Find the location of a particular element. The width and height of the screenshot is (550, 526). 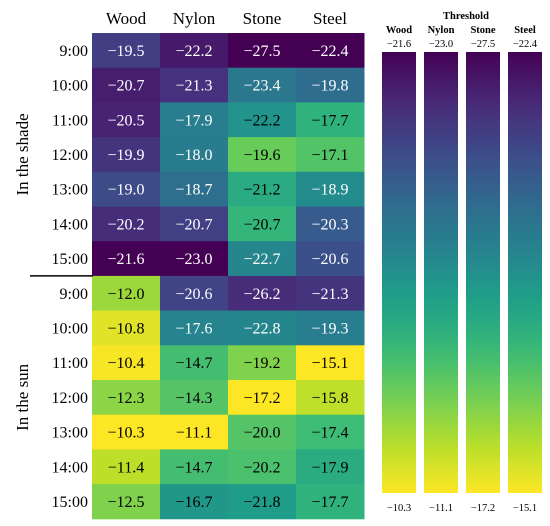

column-header: Wood is located at coordinates (126, 18).